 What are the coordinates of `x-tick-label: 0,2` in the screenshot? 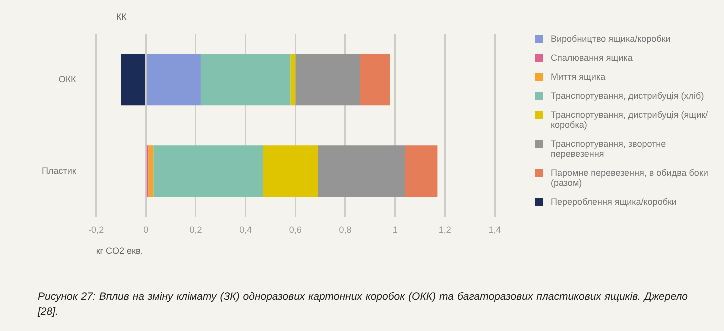 It's located at (196, 230).